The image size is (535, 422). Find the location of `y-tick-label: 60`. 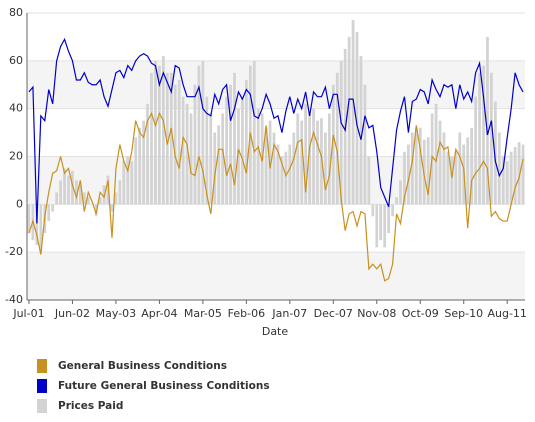

y-tick-label: 60 is located at coordinates (16, 60).